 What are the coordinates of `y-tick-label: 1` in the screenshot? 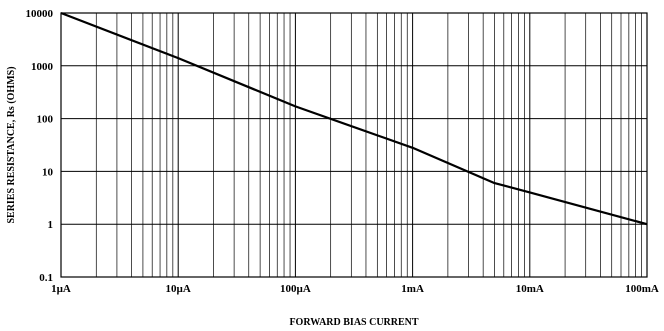 It's located at (51, 225).